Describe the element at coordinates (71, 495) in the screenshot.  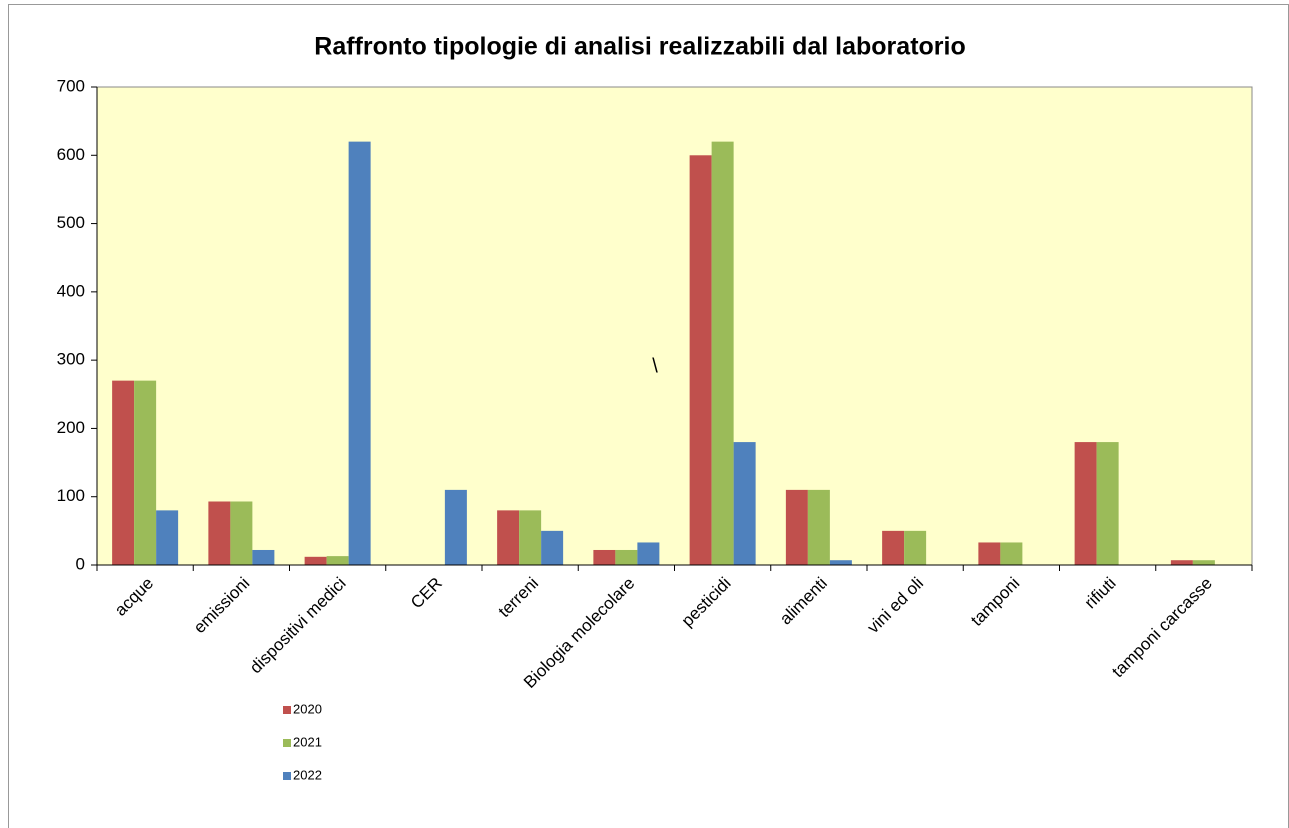
I see `y-tick-label: 100` at that location.